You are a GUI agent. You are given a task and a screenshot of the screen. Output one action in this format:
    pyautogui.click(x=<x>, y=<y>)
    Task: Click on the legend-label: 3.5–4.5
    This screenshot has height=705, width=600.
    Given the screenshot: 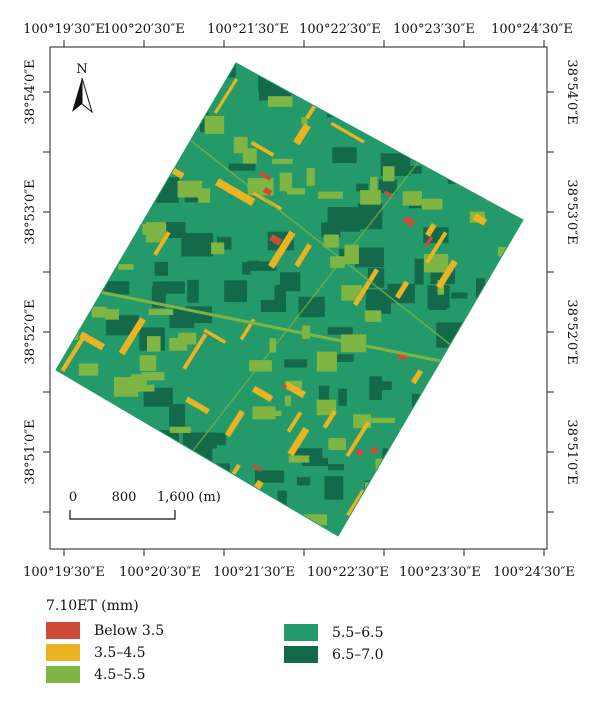 What is the action you would take?
    pyautogui.click(x=120, y=652)
    